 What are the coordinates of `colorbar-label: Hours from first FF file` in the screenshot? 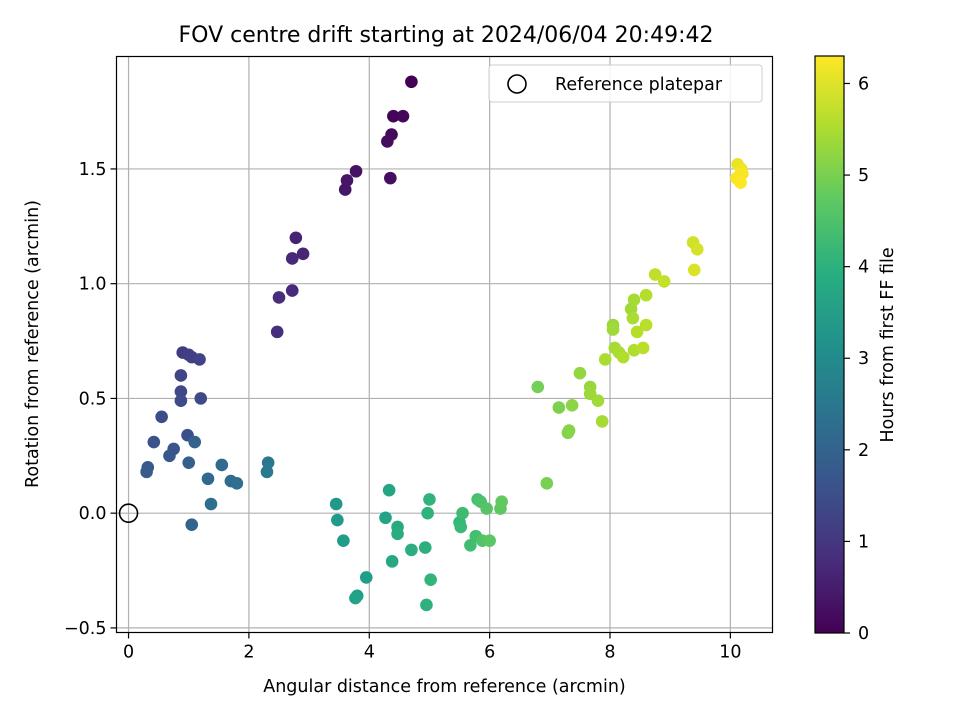 It's located at (888, 344).